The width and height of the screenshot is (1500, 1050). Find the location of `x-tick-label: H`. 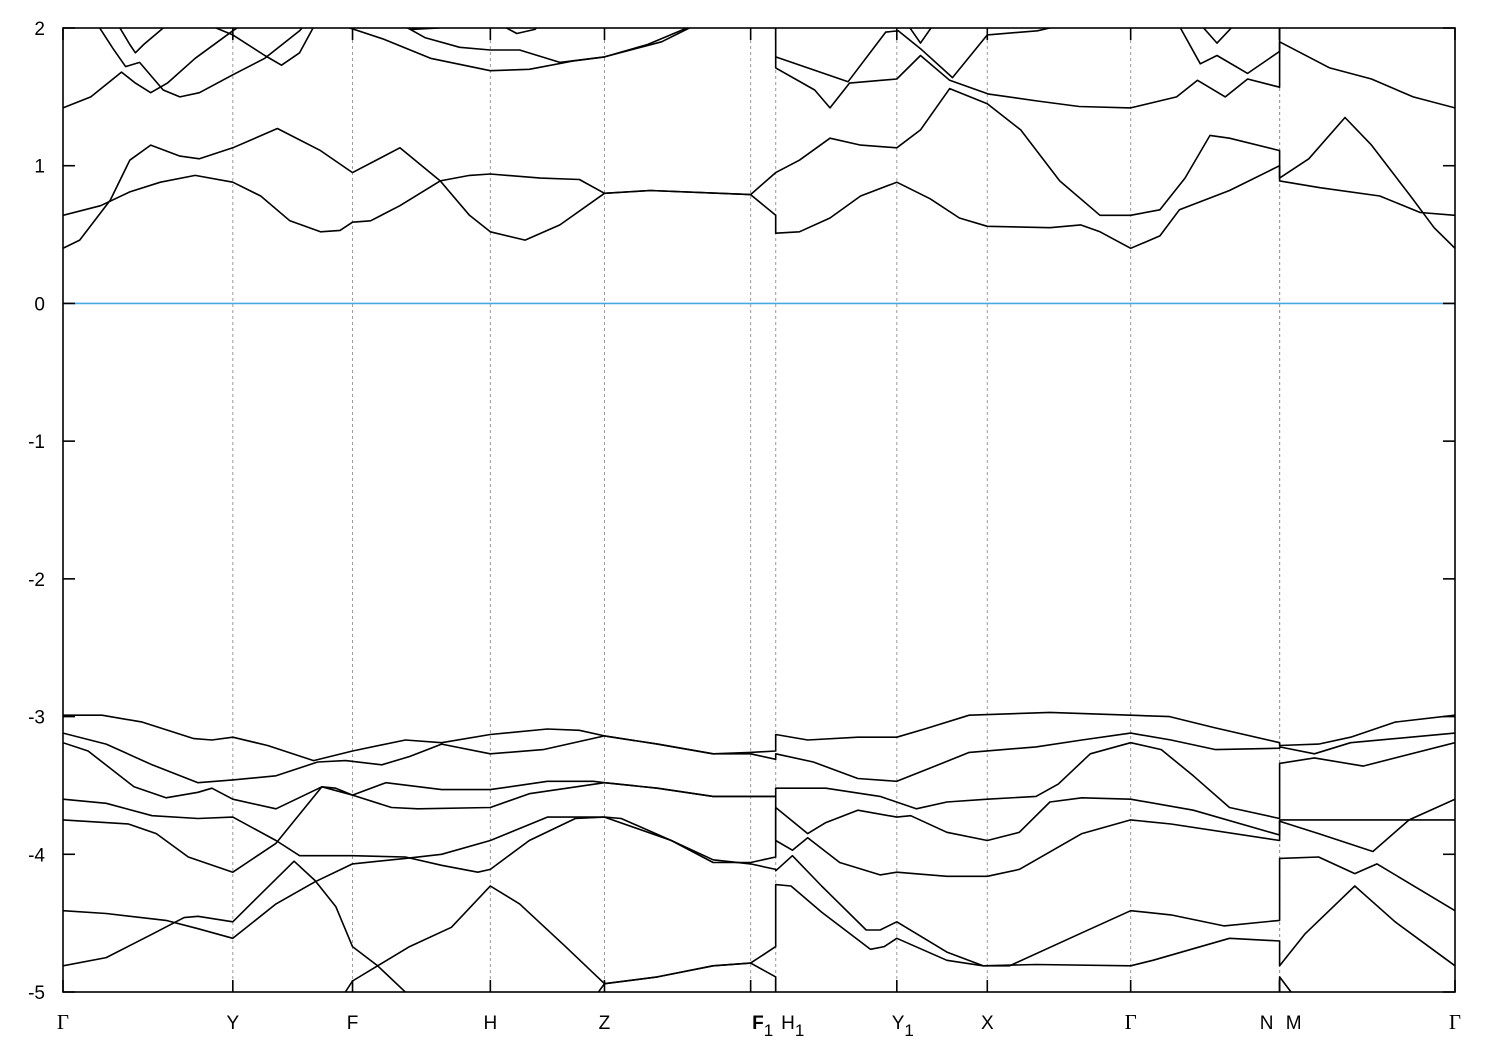

x-tick-label: H is located at coordinates (490, 1023).